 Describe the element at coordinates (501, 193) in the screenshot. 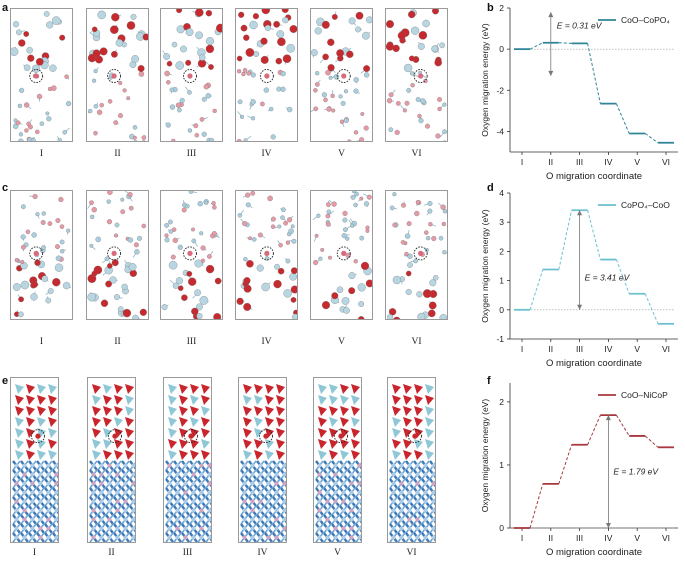

I see `y-tick-label: 4` at that location.